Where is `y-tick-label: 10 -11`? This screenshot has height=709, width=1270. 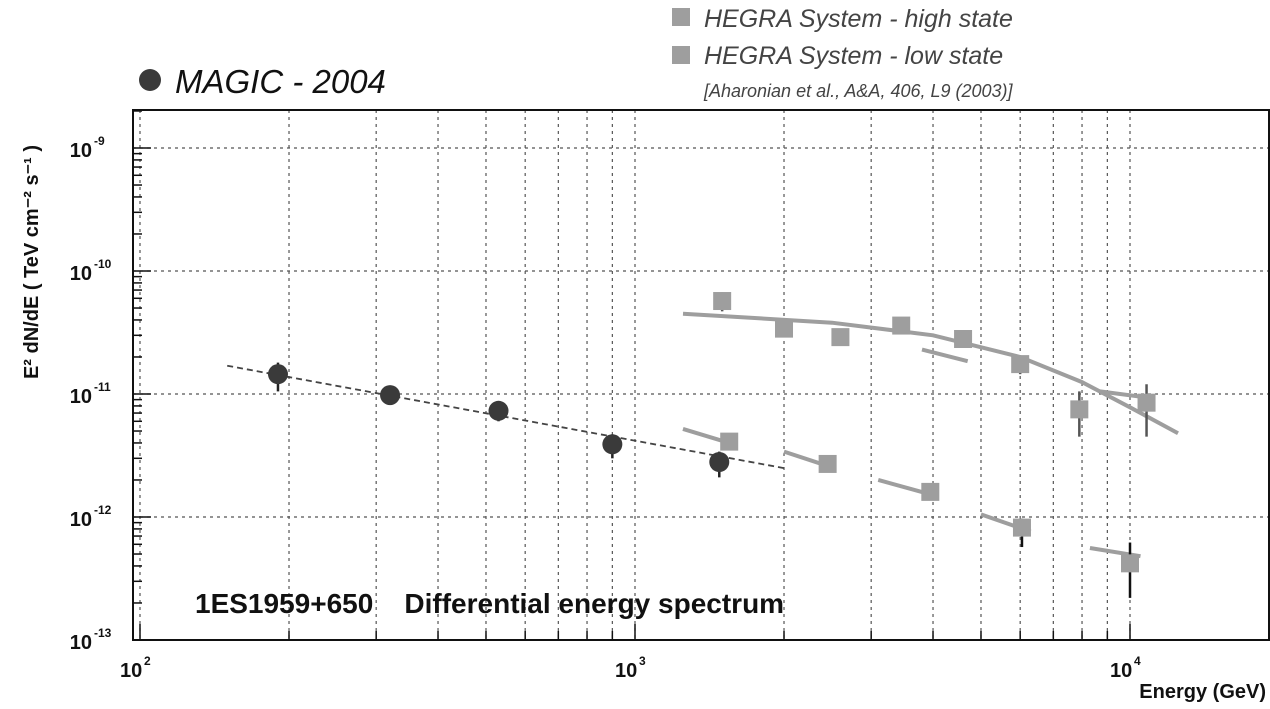 y-tick-label: 10 -11 is located at coordinates (90, 394).